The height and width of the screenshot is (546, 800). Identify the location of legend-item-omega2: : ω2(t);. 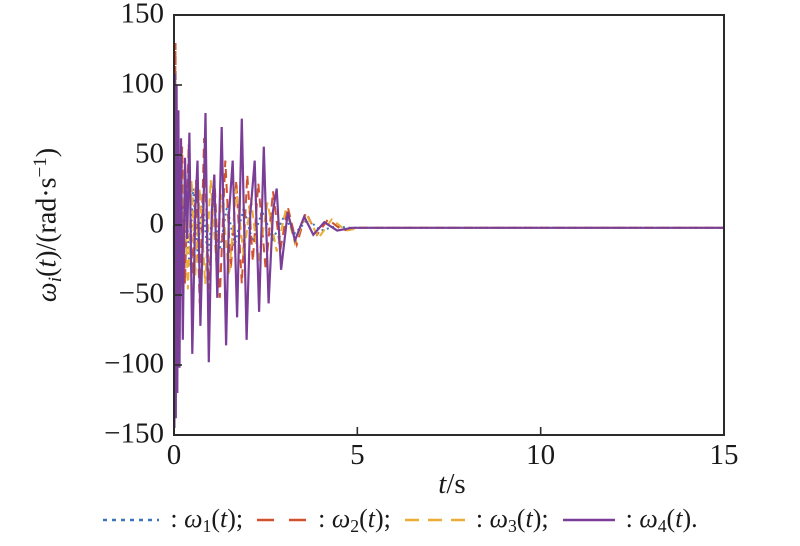
(323, 520).